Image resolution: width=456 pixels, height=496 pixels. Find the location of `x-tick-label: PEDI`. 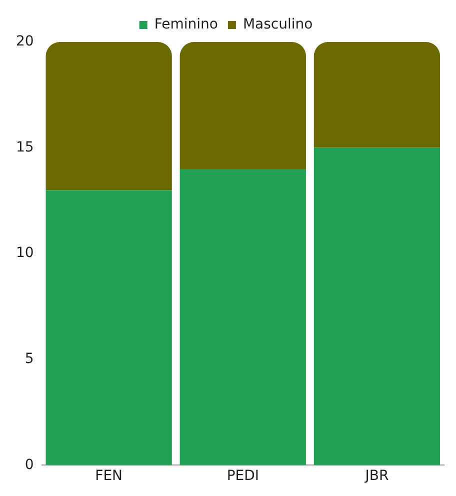

x-tick-label: PEDI is located at coordinates (243, 476).